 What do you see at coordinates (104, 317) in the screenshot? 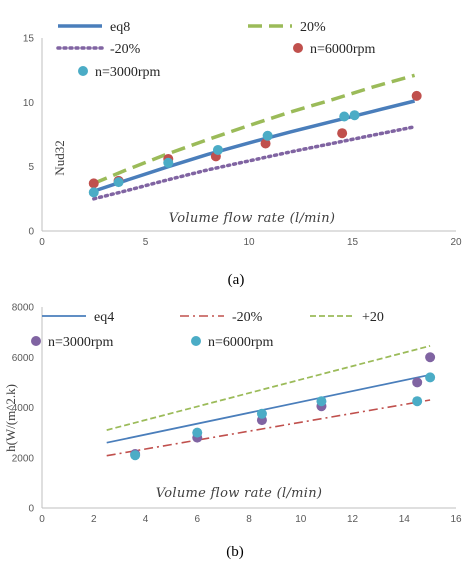
I see `legend-label: eq4` at bounding box center [104, 317].